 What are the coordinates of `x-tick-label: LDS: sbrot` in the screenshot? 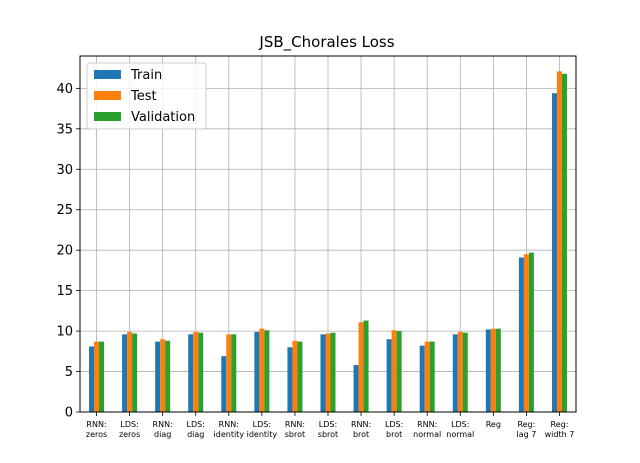 It's located at (328, 429).